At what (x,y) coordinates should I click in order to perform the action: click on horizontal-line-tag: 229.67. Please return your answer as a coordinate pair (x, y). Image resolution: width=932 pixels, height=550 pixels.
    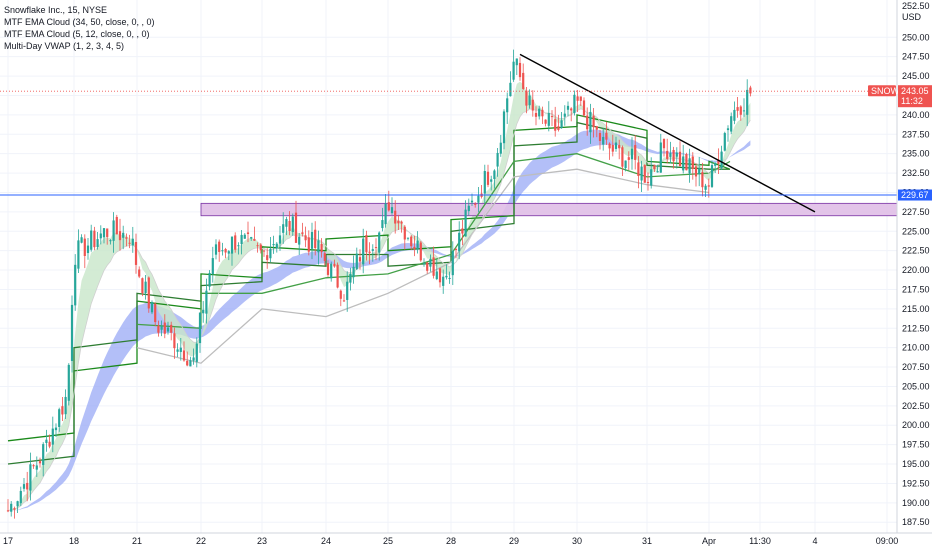
    Looking at the image, I should click on (915, 195).